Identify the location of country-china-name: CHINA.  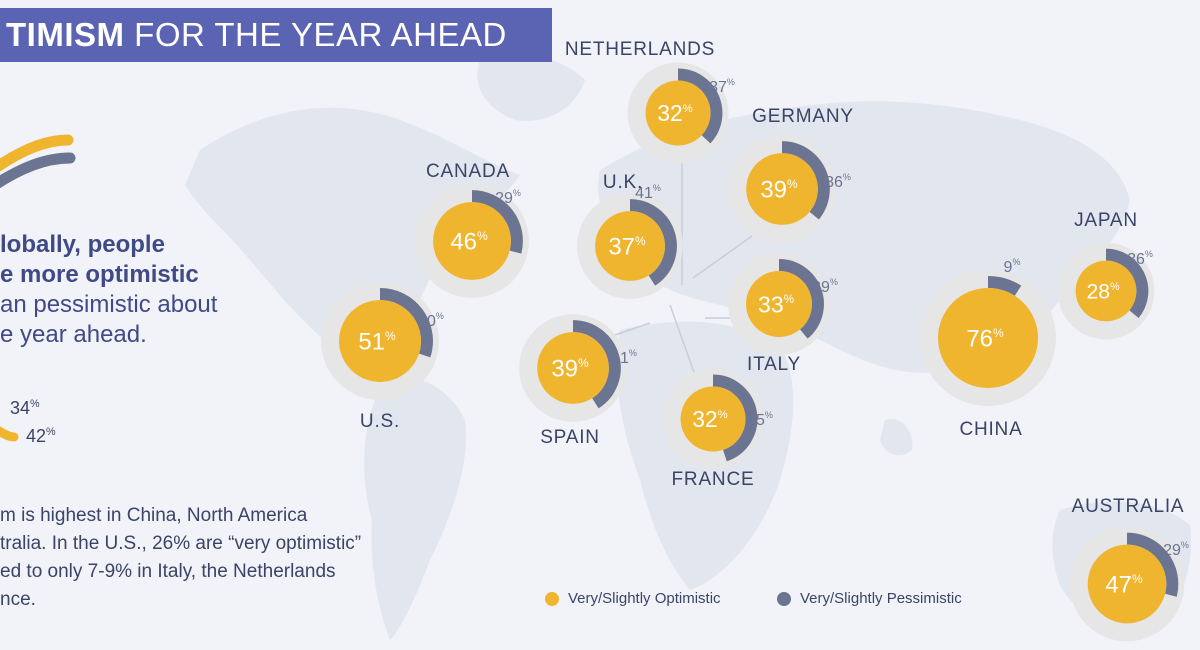
(990, 429).